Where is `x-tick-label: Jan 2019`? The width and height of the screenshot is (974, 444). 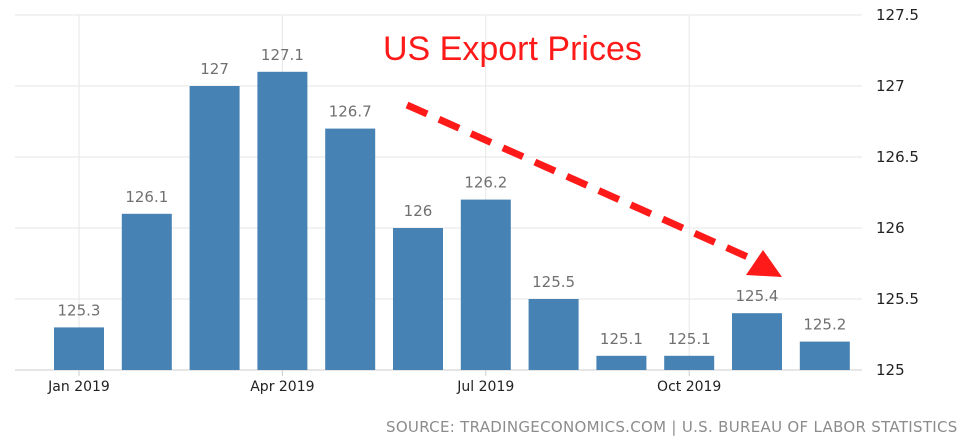
x-tick-label: Jan 2019 is located at coordinates (78, 387).